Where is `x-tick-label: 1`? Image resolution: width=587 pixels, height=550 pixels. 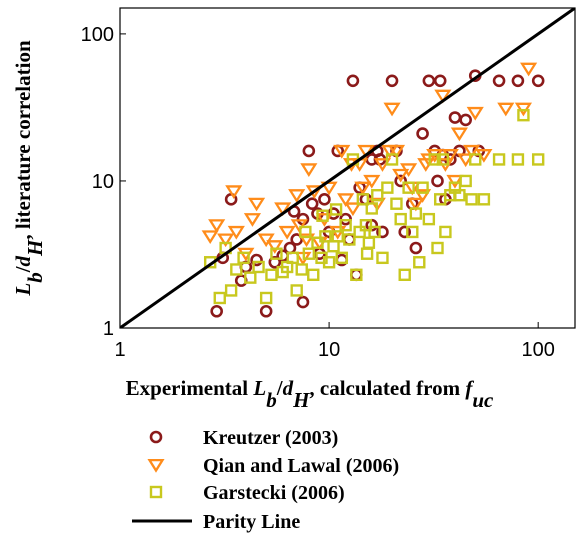
x-tick-label: 1 is located at coordinates (119, 350).